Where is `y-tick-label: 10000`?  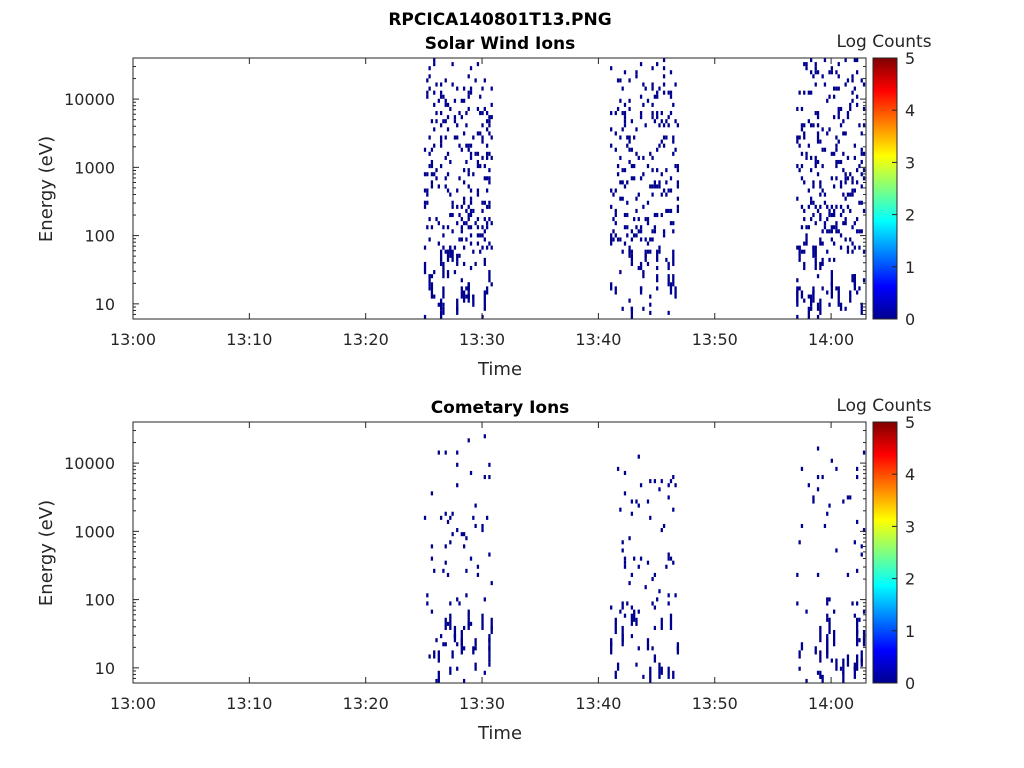 y-tick-label: 10000 is located at coordinates (89, 463).